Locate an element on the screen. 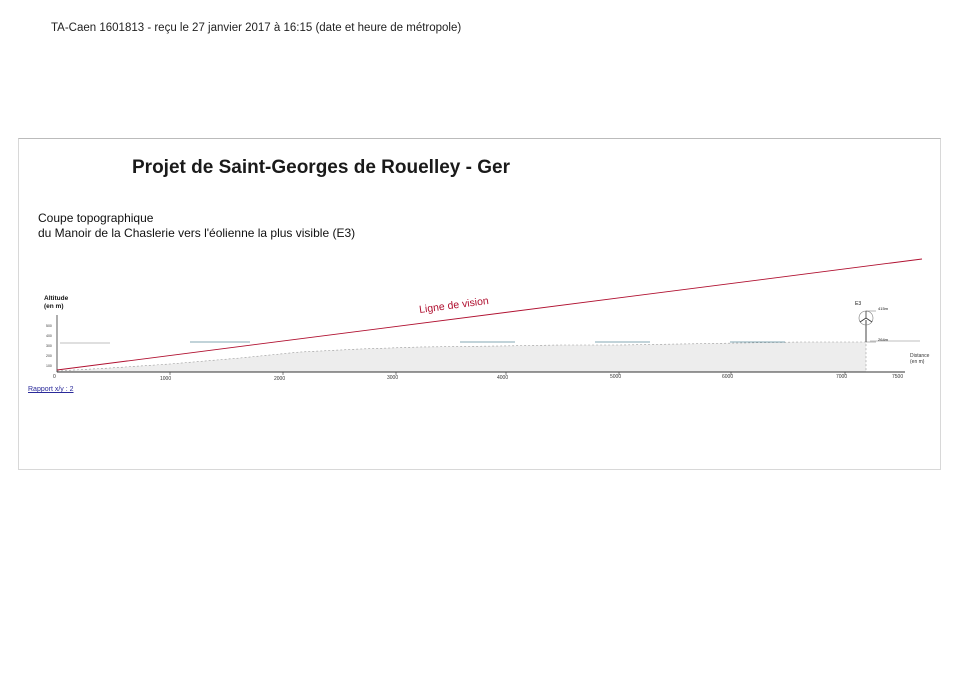  y-tick-label: 300 is located at coordinates (49, 346).